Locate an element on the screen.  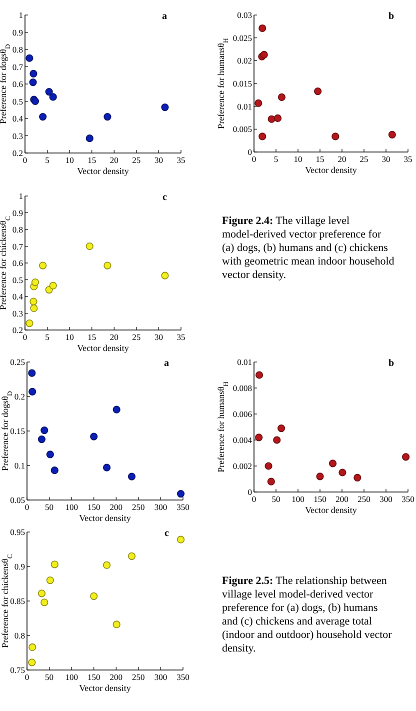
caption: Figure 2.4: The village level model-derived vector preference for (a) dogs, (b) humans and (c) chickens with geometric mean indoor household vector density. is located at coordinates (308, 248).